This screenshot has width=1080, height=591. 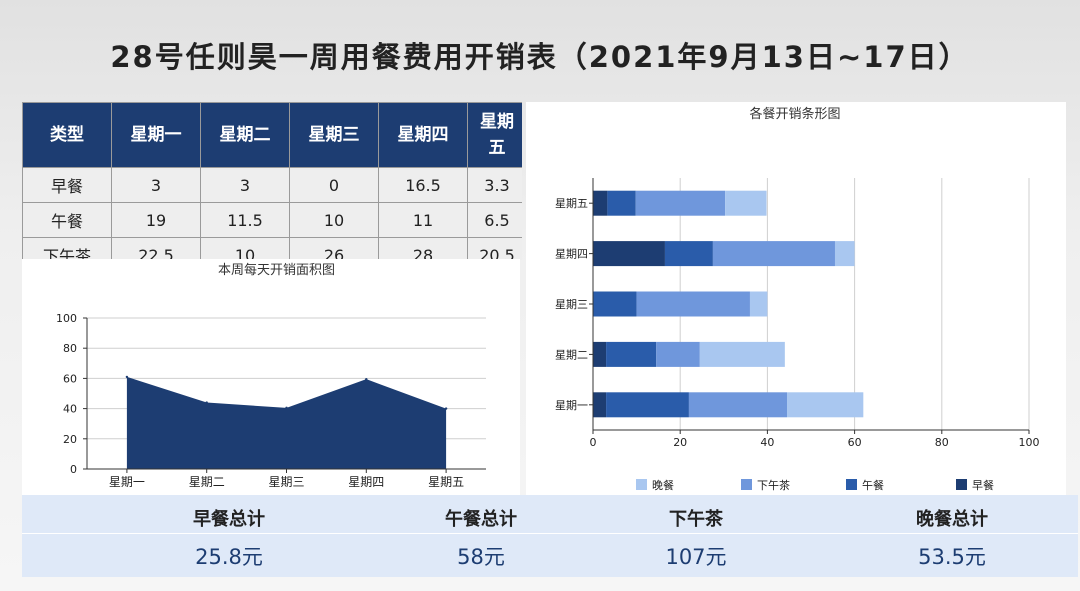 What do you see at coordinates (286, 422) in the screenshot?
I see `area-series-shape` at bounding box center [286, 422].